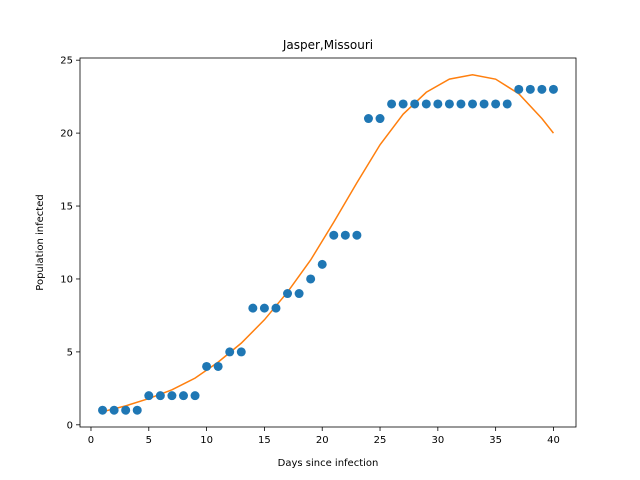 This screenshot has width=640, height=480. I want to click on x-tick-label: 0, so click(91, 440).